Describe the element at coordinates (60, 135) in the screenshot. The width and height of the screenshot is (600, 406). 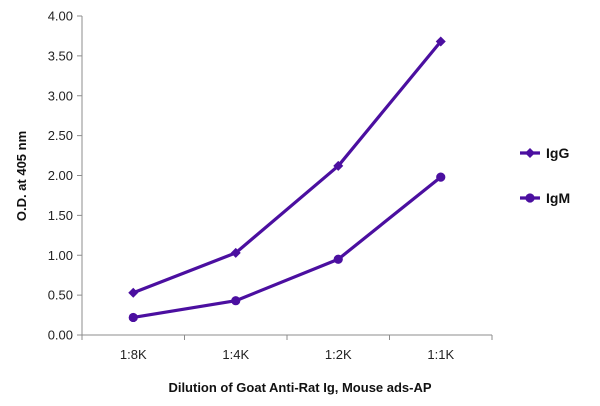
I see `y-tick-label: 2.50` at that location.